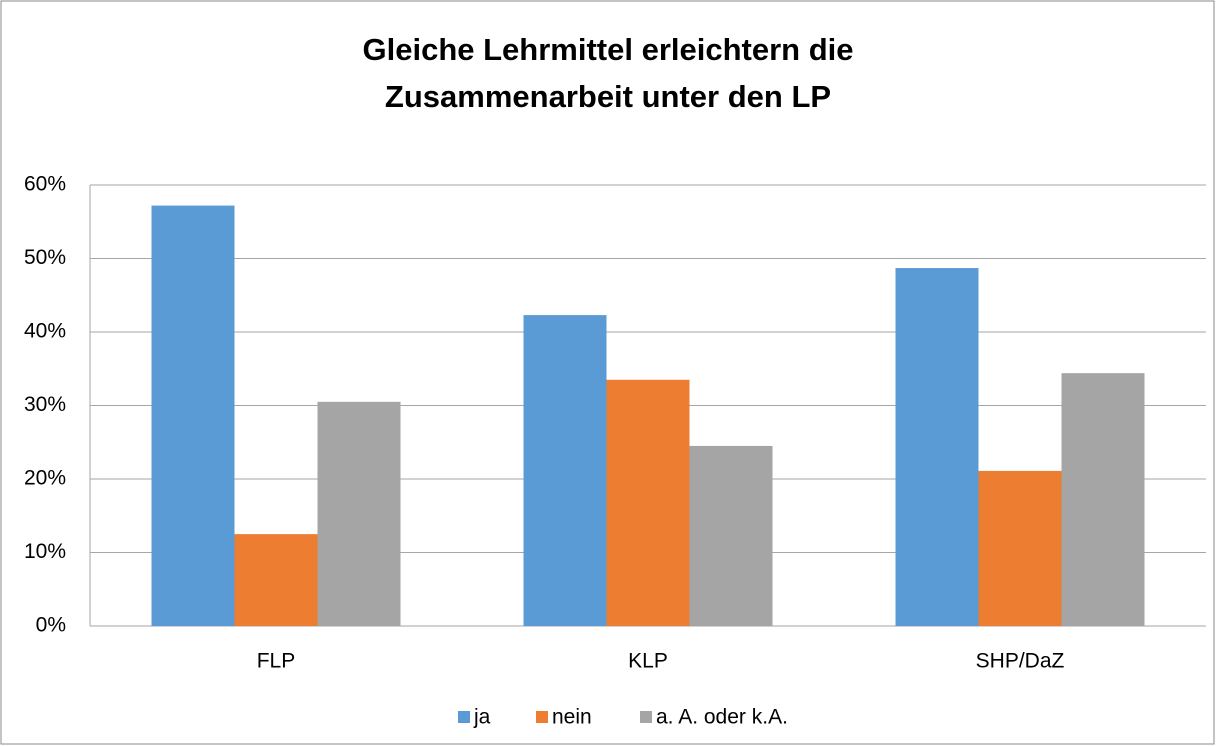 The image size is (1216, 746). What do you see at coordinates (1020, 661) in the screenshot?
I see `x-tick-label: SHP/DaZ` at bounding box center [1020, 661].